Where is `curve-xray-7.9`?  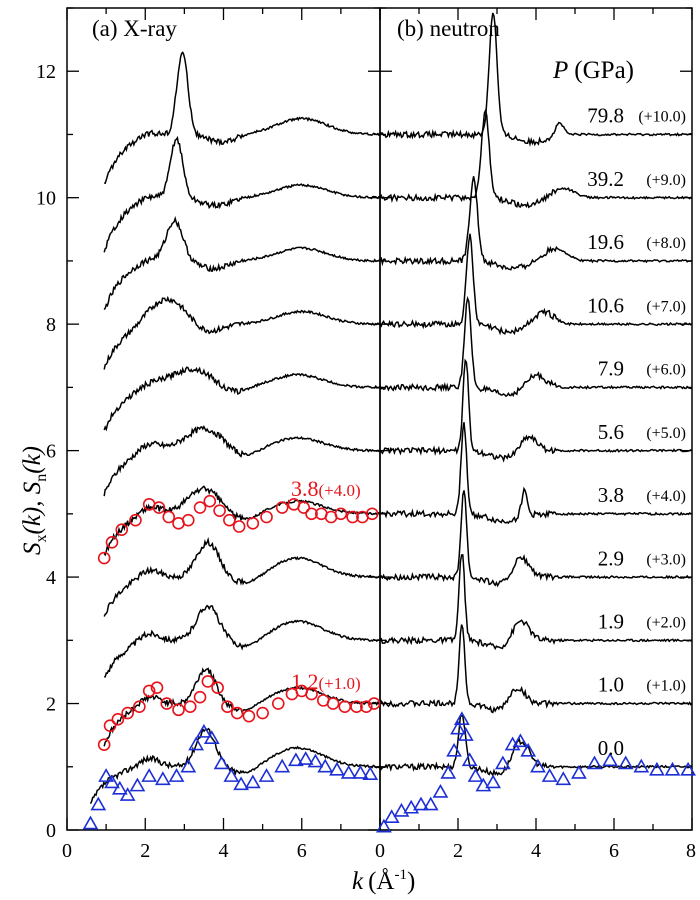
curve-xray-7.9 is located at coordinates (242, 399).